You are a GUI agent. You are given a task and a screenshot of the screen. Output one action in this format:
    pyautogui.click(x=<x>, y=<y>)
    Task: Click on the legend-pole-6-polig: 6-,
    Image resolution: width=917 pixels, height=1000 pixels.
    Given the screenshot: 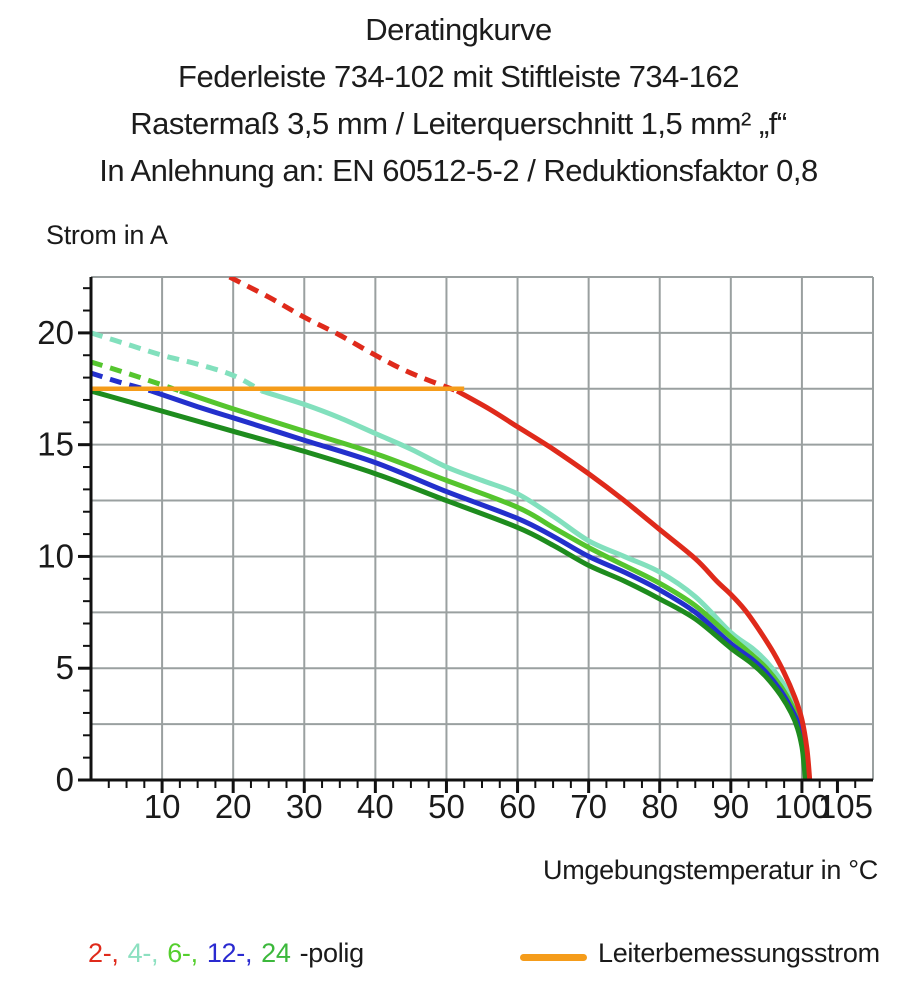 What is the action you would take?
    pyautogui.click(x=182, y=953)
    